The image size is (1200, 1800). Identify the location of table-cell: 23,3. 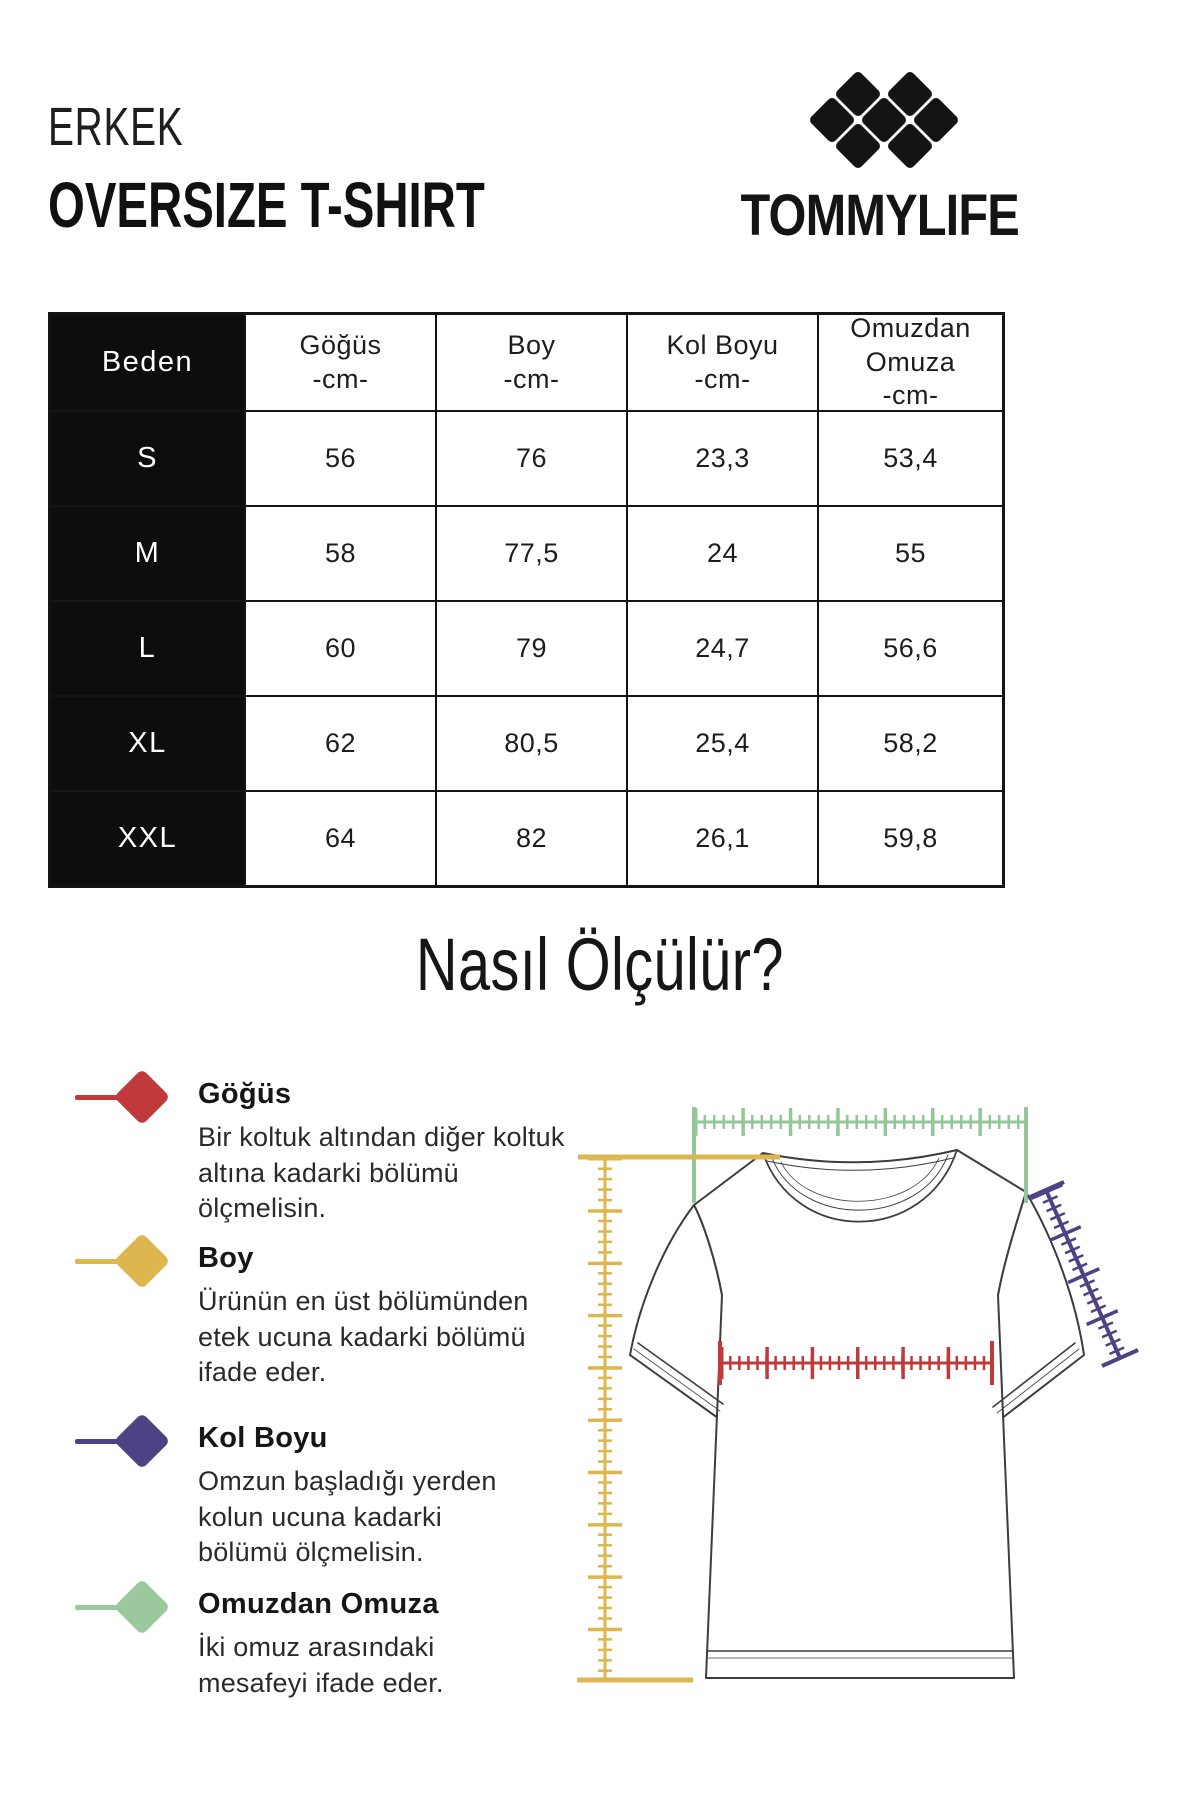
(722, 458).